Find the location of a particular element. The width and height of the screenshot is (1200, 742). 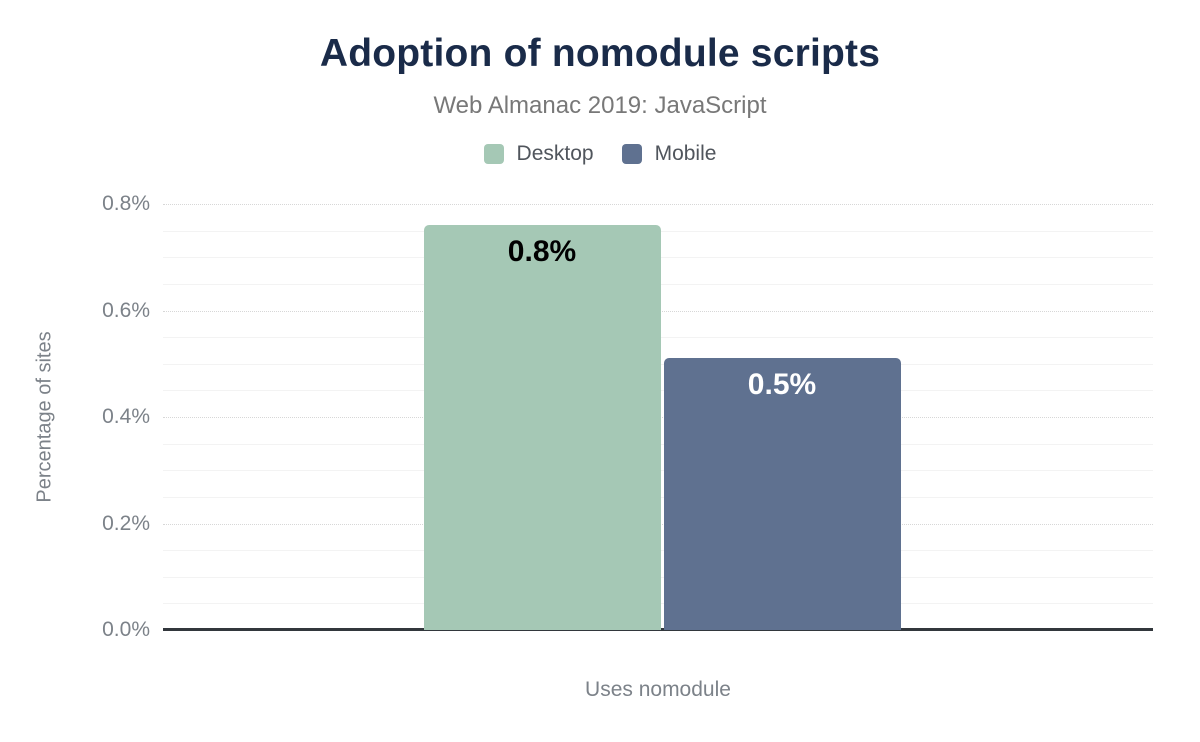

bar-value-label-desktop: 0.8% is located at coordinates (542, 252).